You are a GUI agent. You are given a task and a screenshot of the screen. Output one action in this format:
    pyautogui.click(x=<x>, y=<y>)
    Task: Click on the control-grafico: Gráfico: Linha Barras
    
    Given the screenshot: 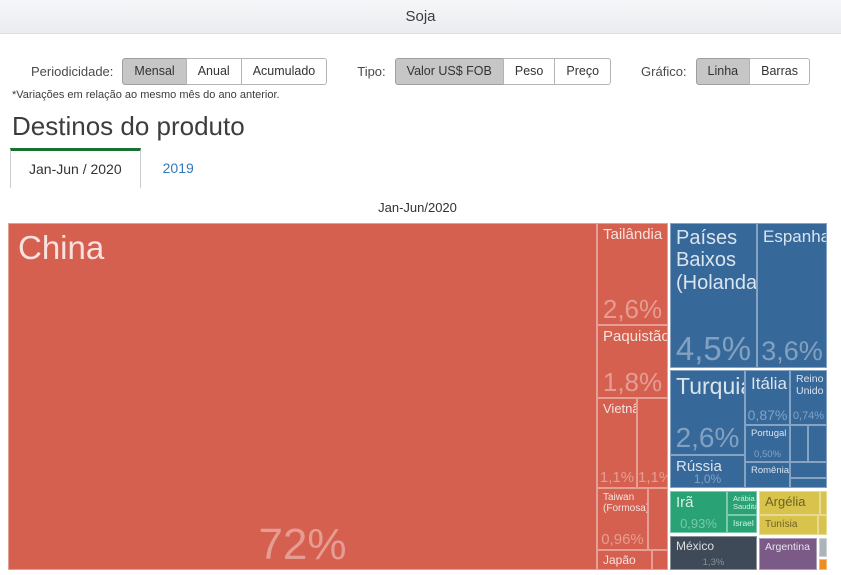 What is the action you would take?
    pyautogui.click(x=725, y=71)
    